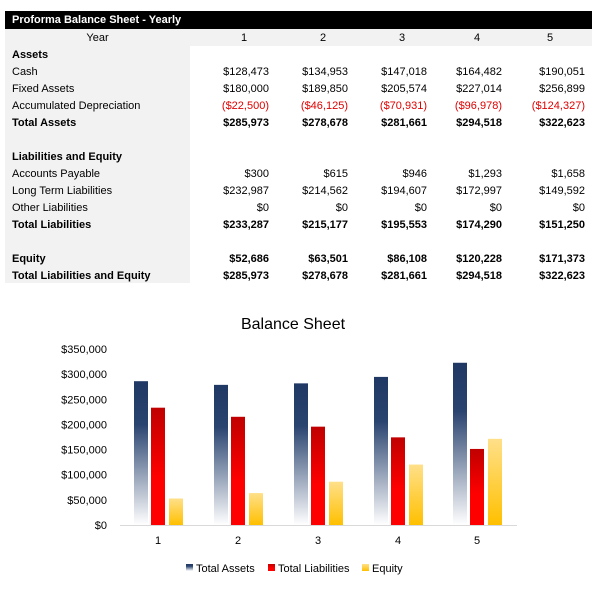  What do you see at coordinates (84, 400) in the screenshot?
I see `y-tick-label: $250,000` at bounding box center [84, 400].